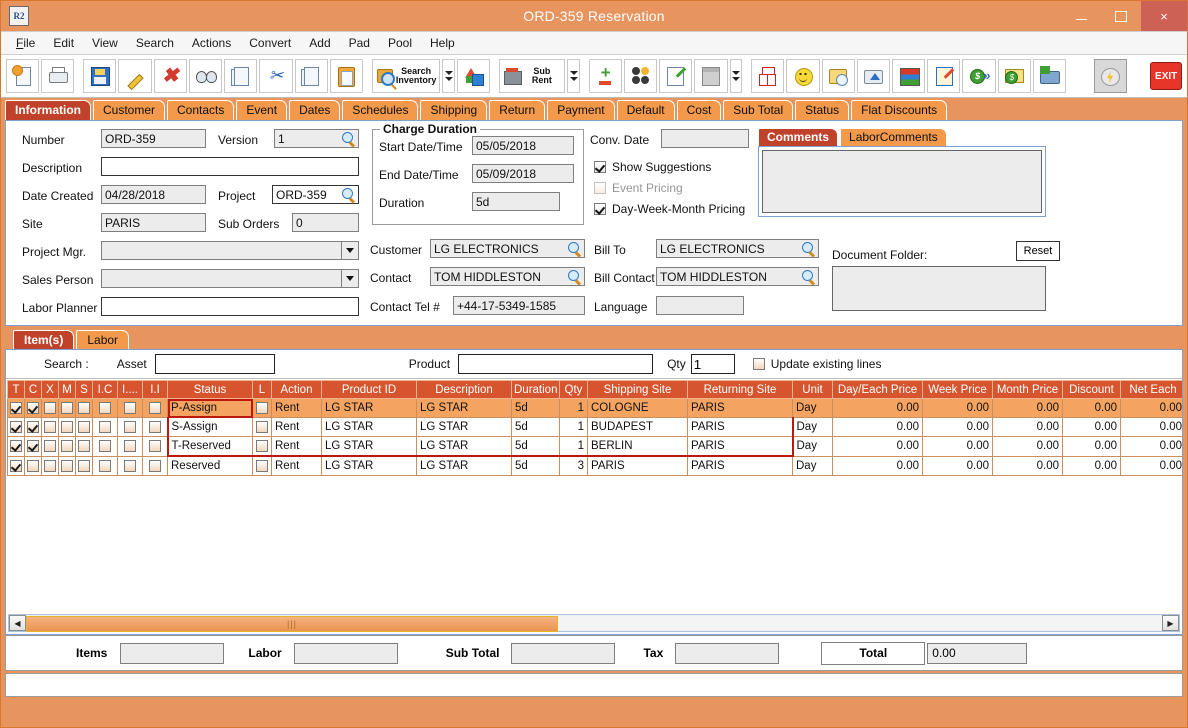 Image resolution: width=1188 pixels, height=728 pixels. Describe the element at coordinates (359, 43) in the screenshot. I see `menu-item-pad: Pad` at that location.